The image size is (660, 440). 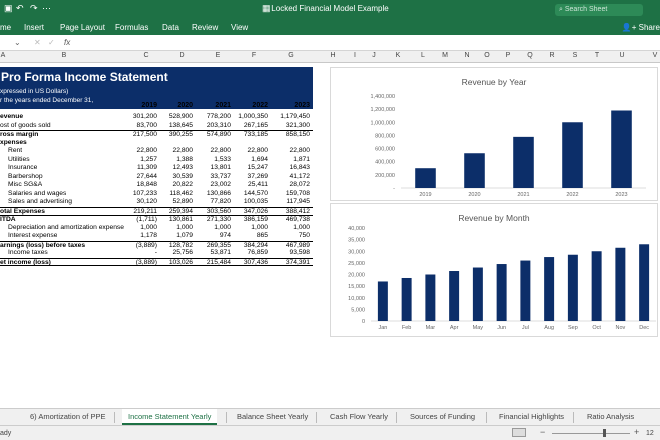 I want to click on save-icon: ▣, so click(x=8, y=8).